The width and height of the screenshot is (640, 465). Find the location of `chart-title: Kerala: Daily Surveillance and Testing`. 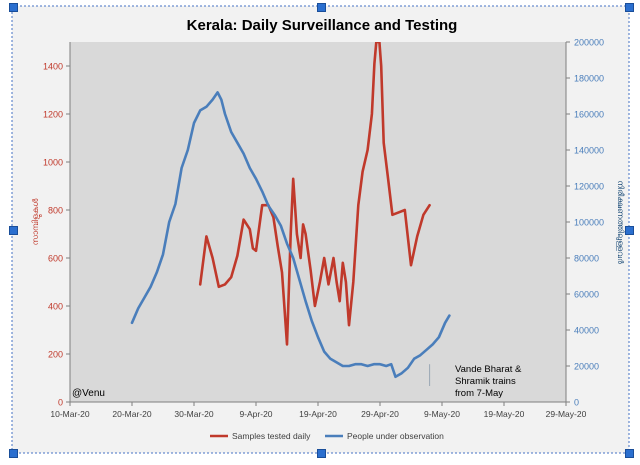

chart-title: Kerala: Daily Surveillance and Testing is located at coordinates (322, 25).